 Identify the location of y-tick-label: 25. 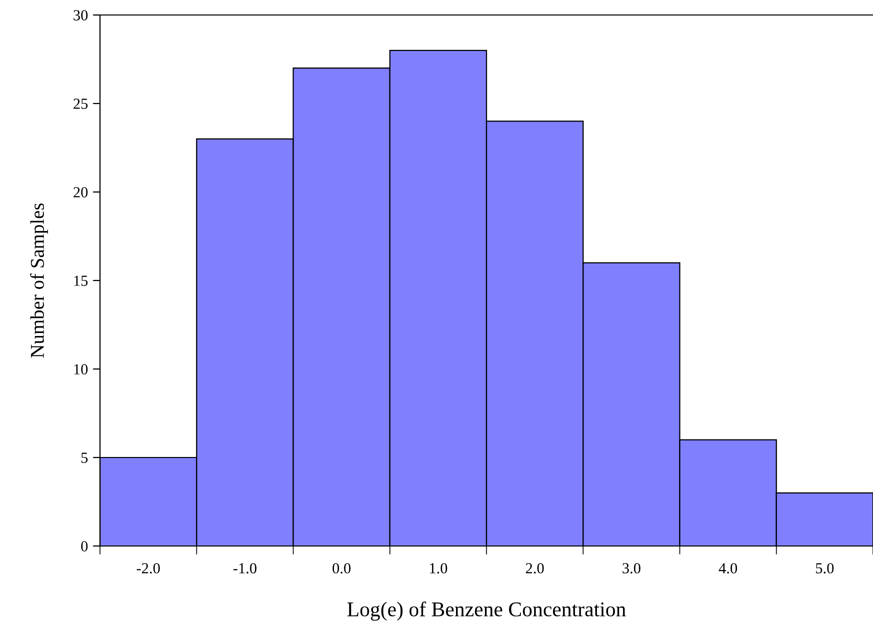
(81, 103).